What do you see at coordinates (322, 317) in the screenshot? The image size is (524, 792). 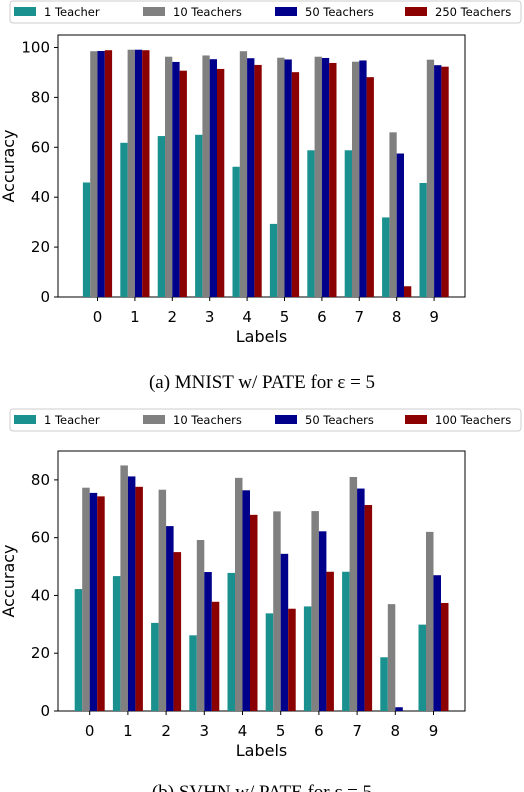 I see `x-tick-label: 6` at bounding box center [322, 317].